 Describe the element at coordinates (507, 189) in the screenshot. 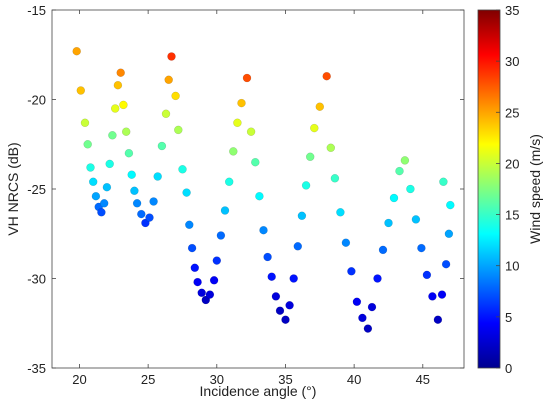

I see `colorbar-ticks: 0 5 10 15 20 25 30 35` at that location.